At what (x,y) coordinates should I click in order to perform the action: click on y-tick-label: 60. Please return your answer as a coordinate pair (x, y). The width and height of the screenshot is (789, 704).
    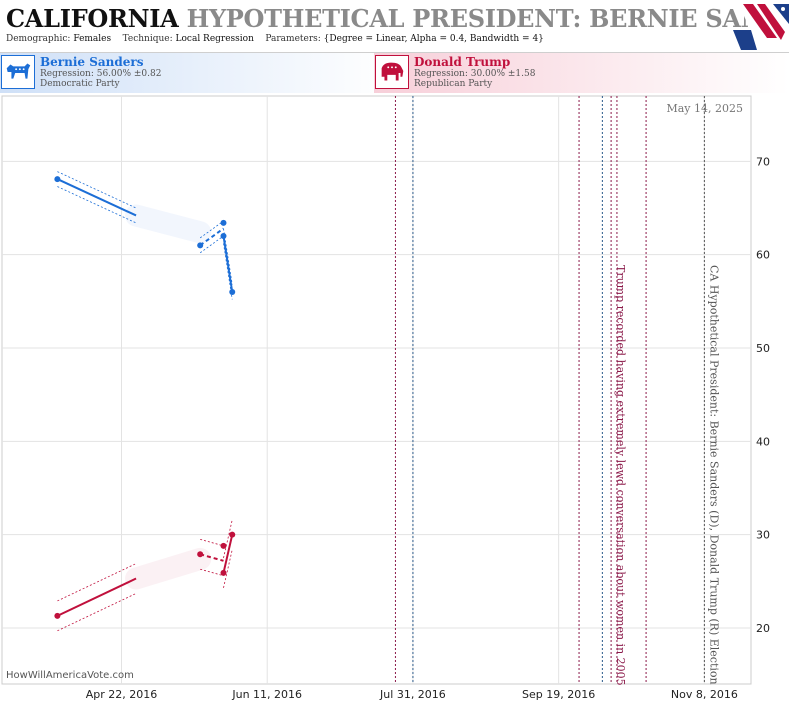
    Looking at the image, I should click on (763, 255).